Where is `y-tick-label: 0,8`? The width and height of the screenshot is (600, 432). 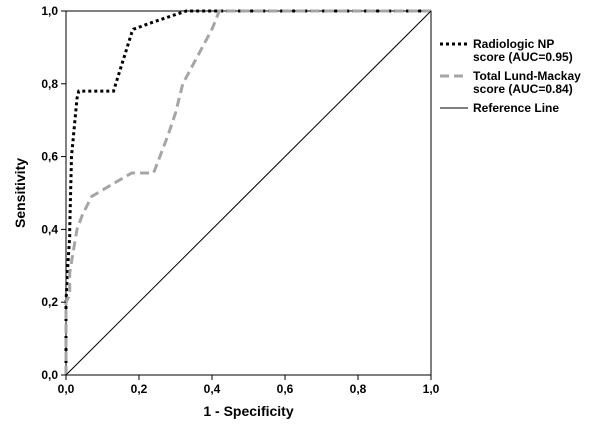 y-tick-label: 0,8 is located at coordinates (49, 84).